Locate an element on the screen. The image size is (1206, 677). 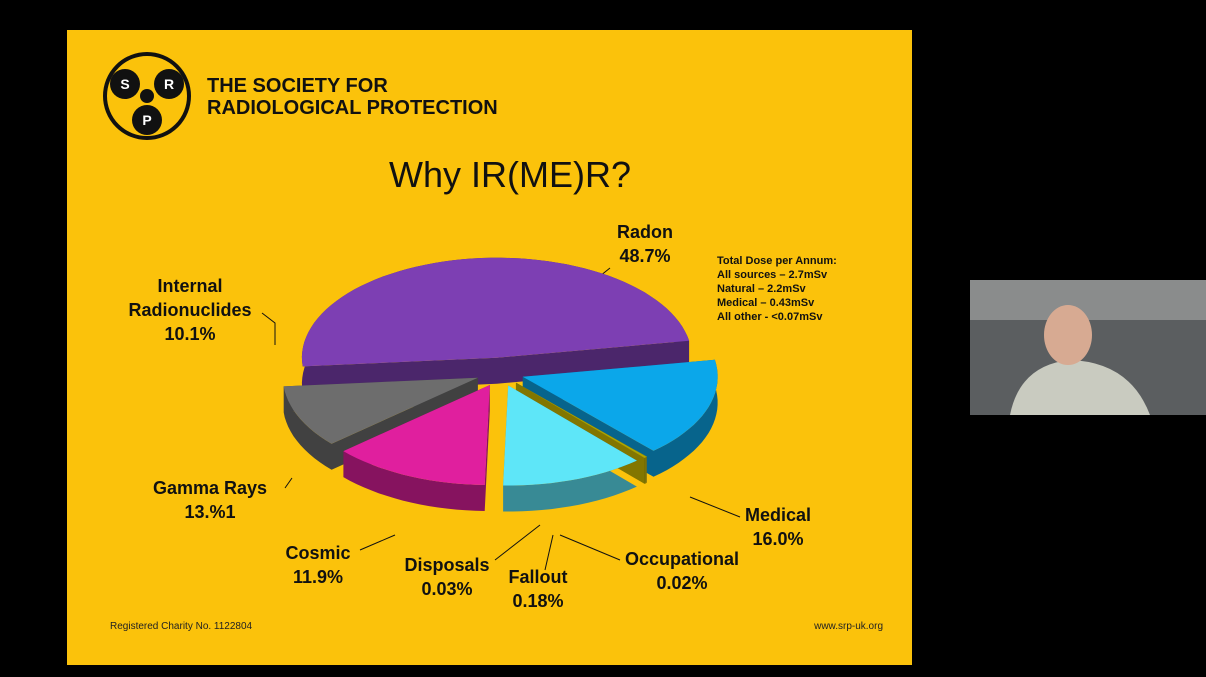
webcam-person-head is located at coordinates (1068, 335).